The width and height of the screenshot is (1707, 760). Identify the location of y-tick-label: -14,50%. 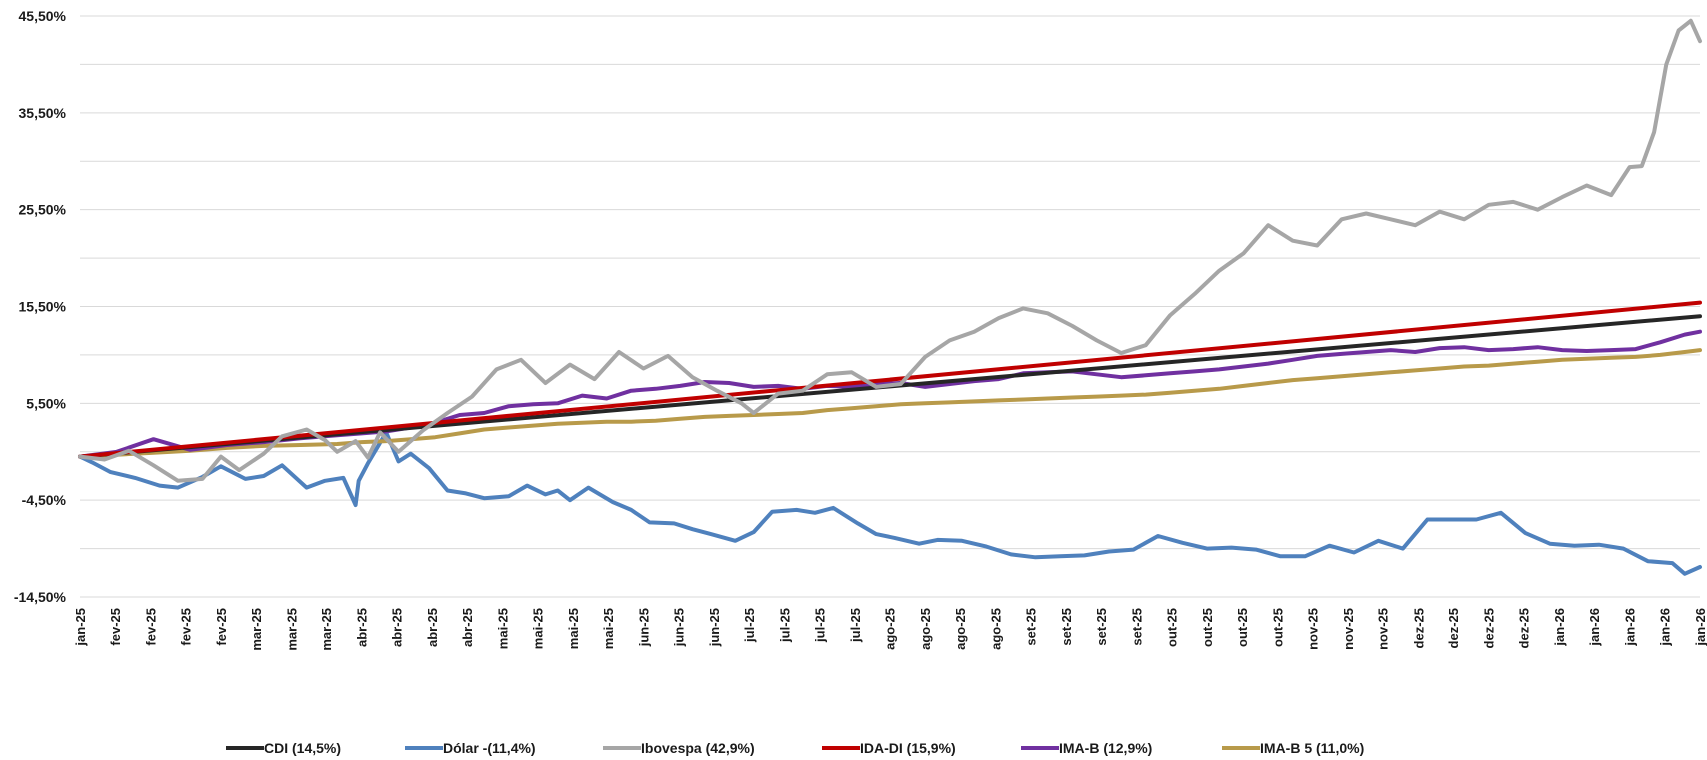
(40, 597).